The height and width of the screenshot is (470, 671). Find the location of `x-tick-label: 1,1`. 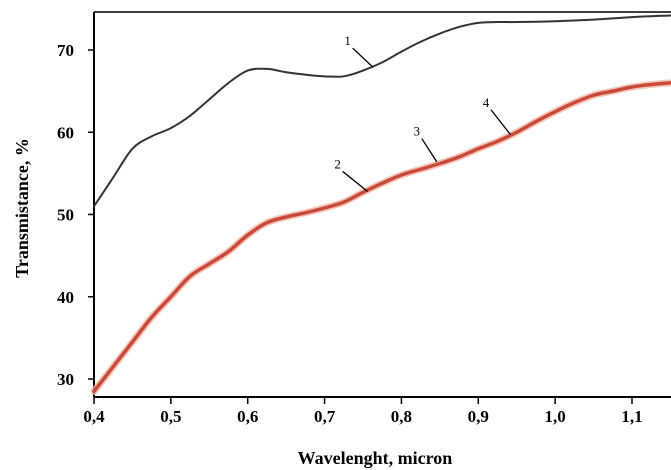

x-tick-label: 1,1 is located at coordinates (631, 416).